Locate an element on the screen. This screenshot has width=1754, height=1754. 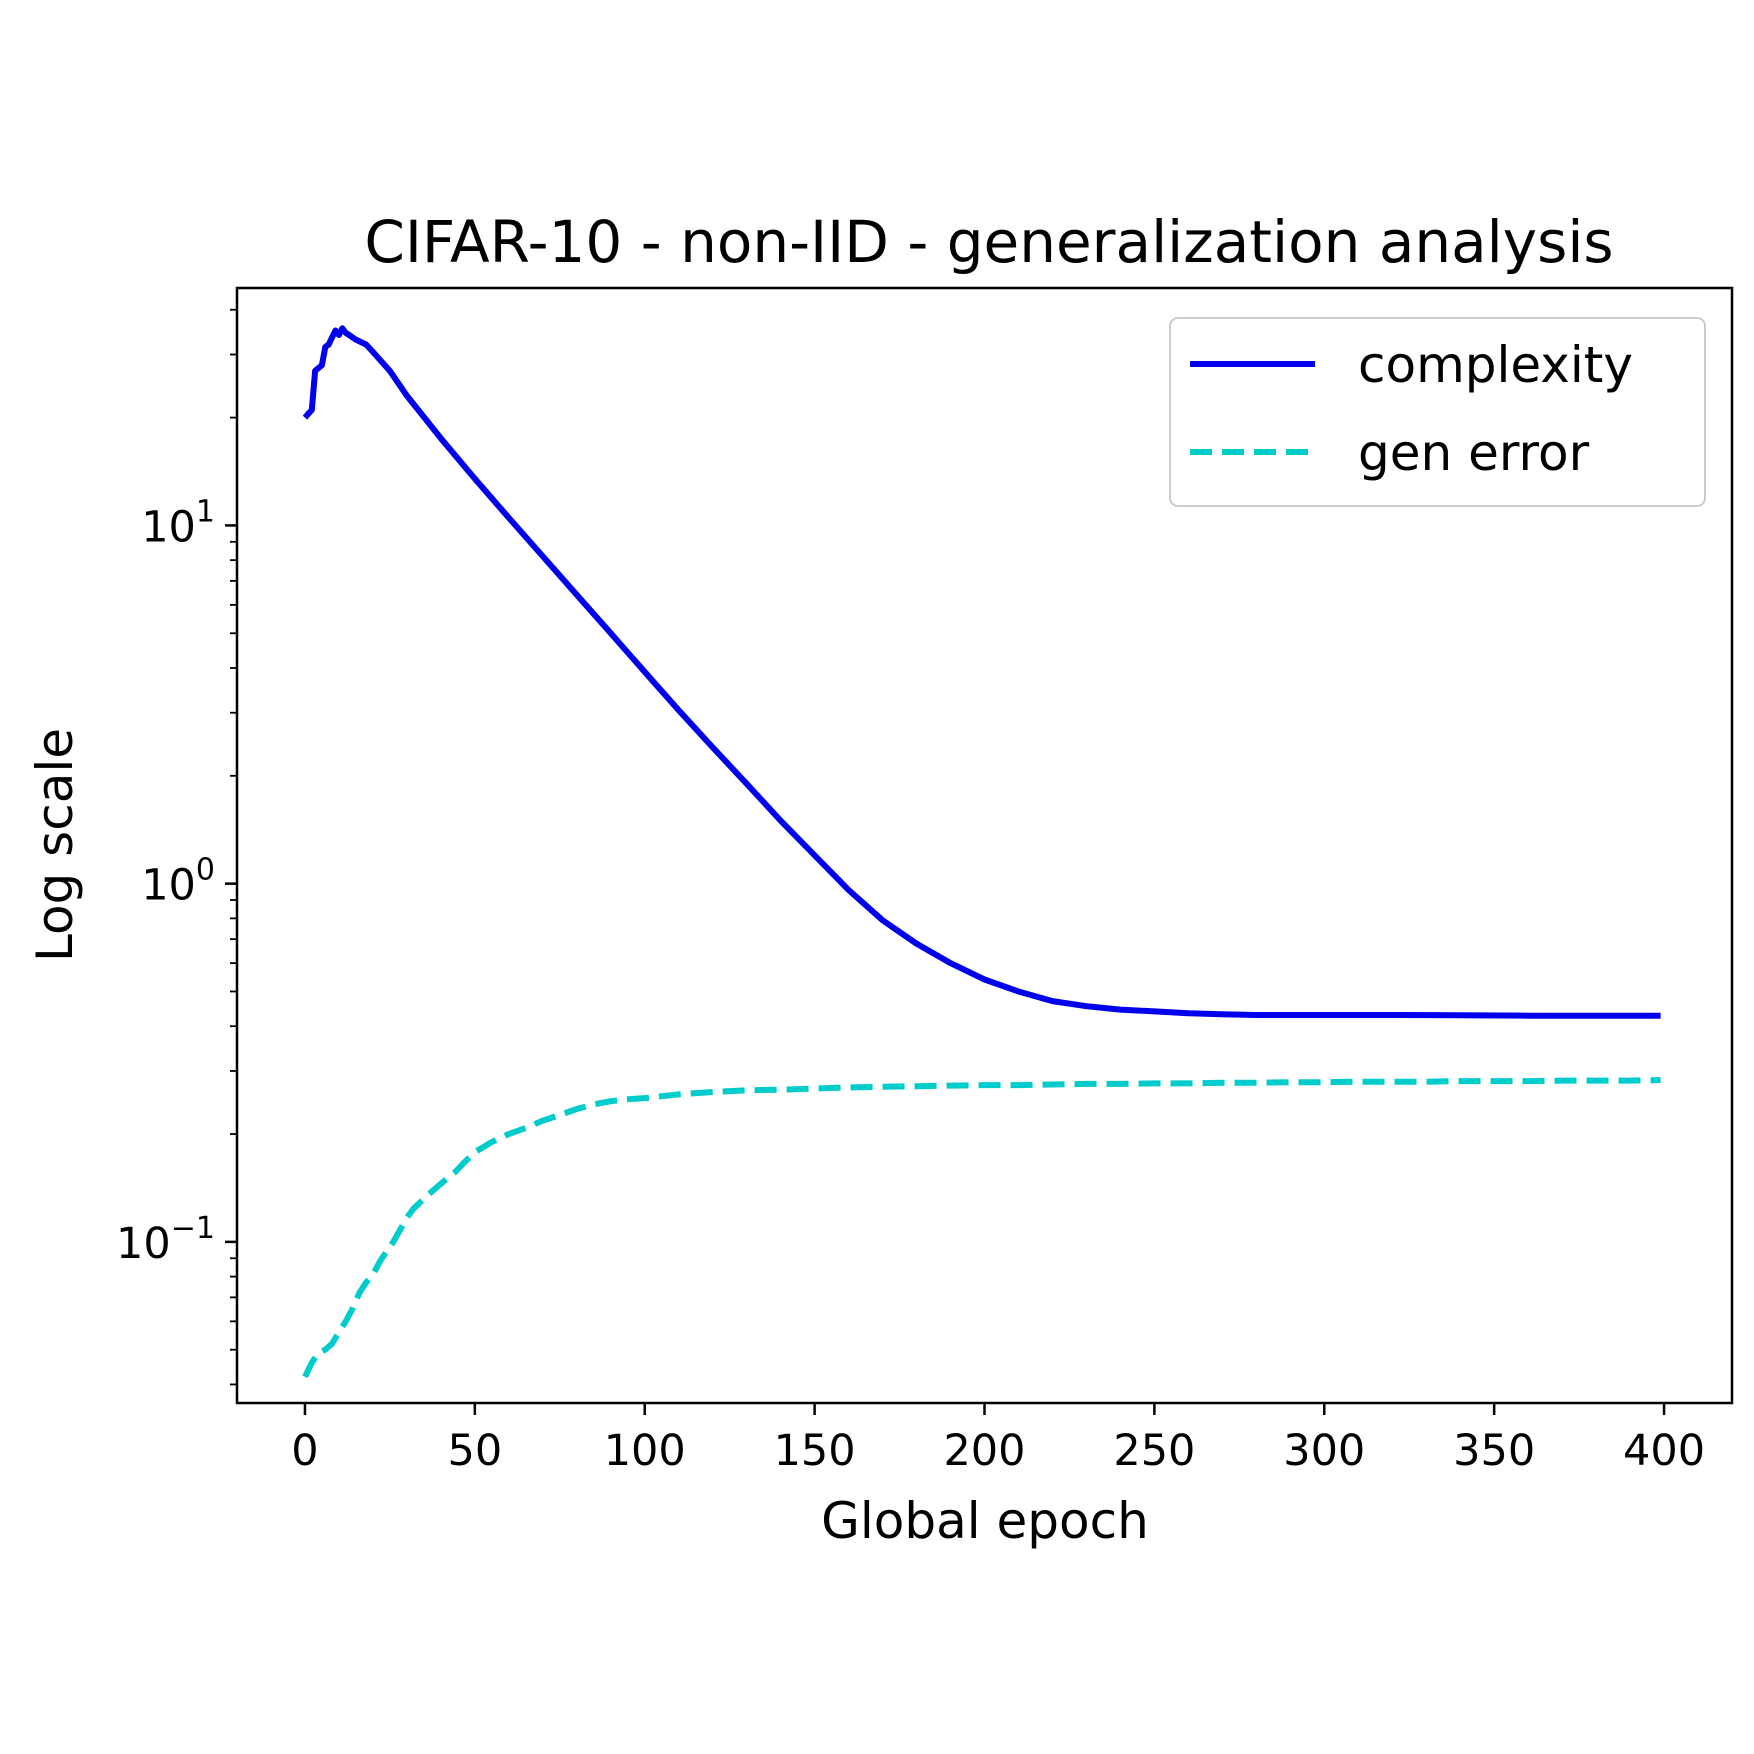
series-line-gen-error is located at coordinates (981, 1228).